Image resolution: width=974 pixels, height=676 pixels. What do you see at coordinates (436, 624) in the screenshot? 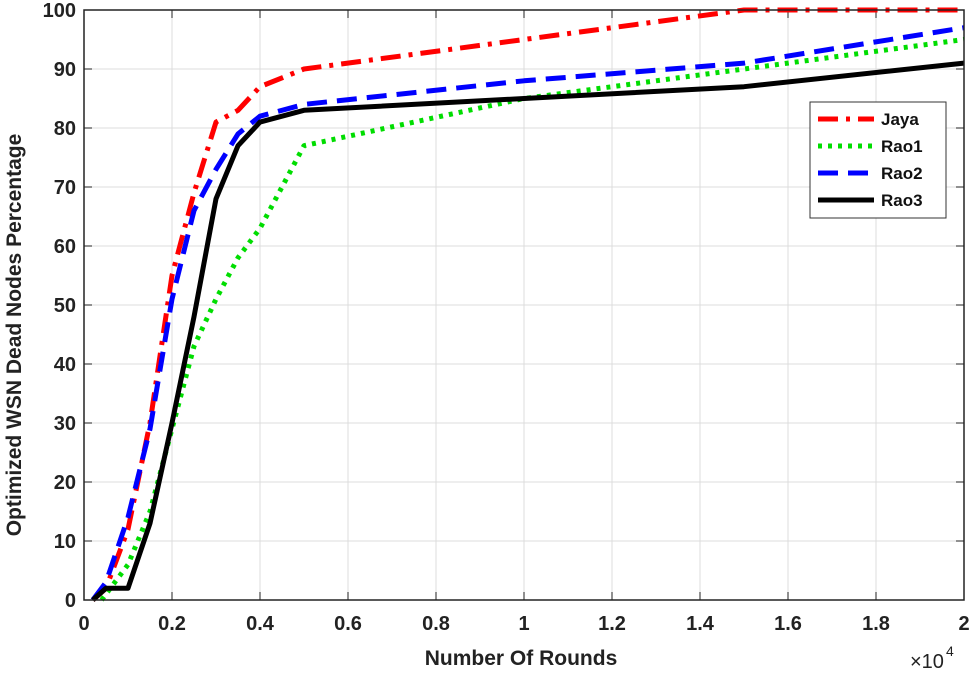
I see `x-tick-label: 0.8` at bounding box center [436, 624].